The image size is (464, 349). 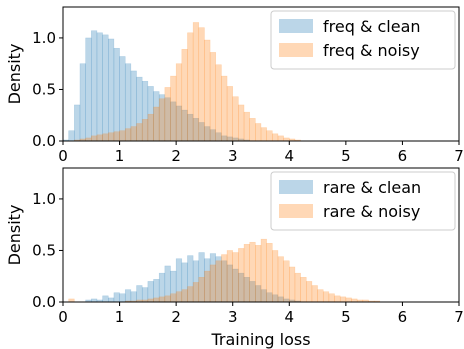 I want to click on x-tick-label: 4, so click(x=290, y=317).